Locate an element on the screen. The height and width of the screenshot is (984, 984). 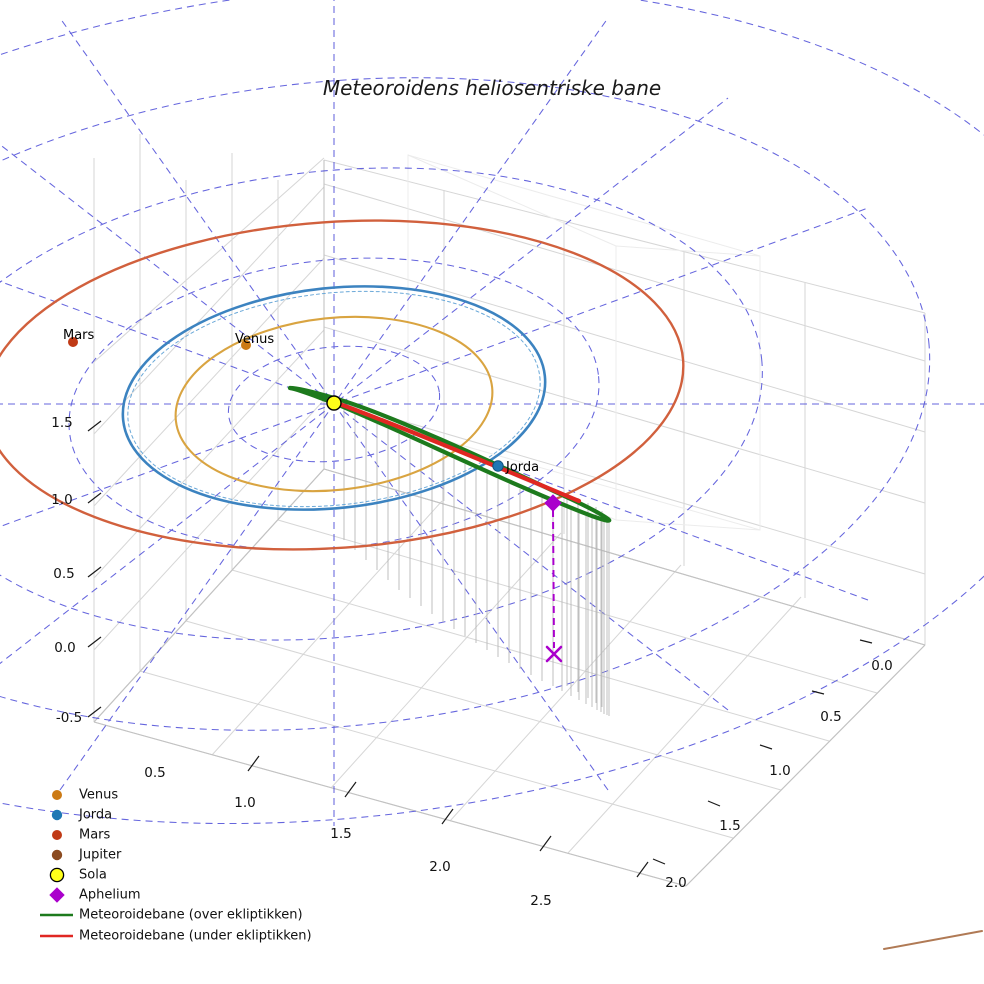
legend-marker-sola-icon is located at coordinates (57, 875).